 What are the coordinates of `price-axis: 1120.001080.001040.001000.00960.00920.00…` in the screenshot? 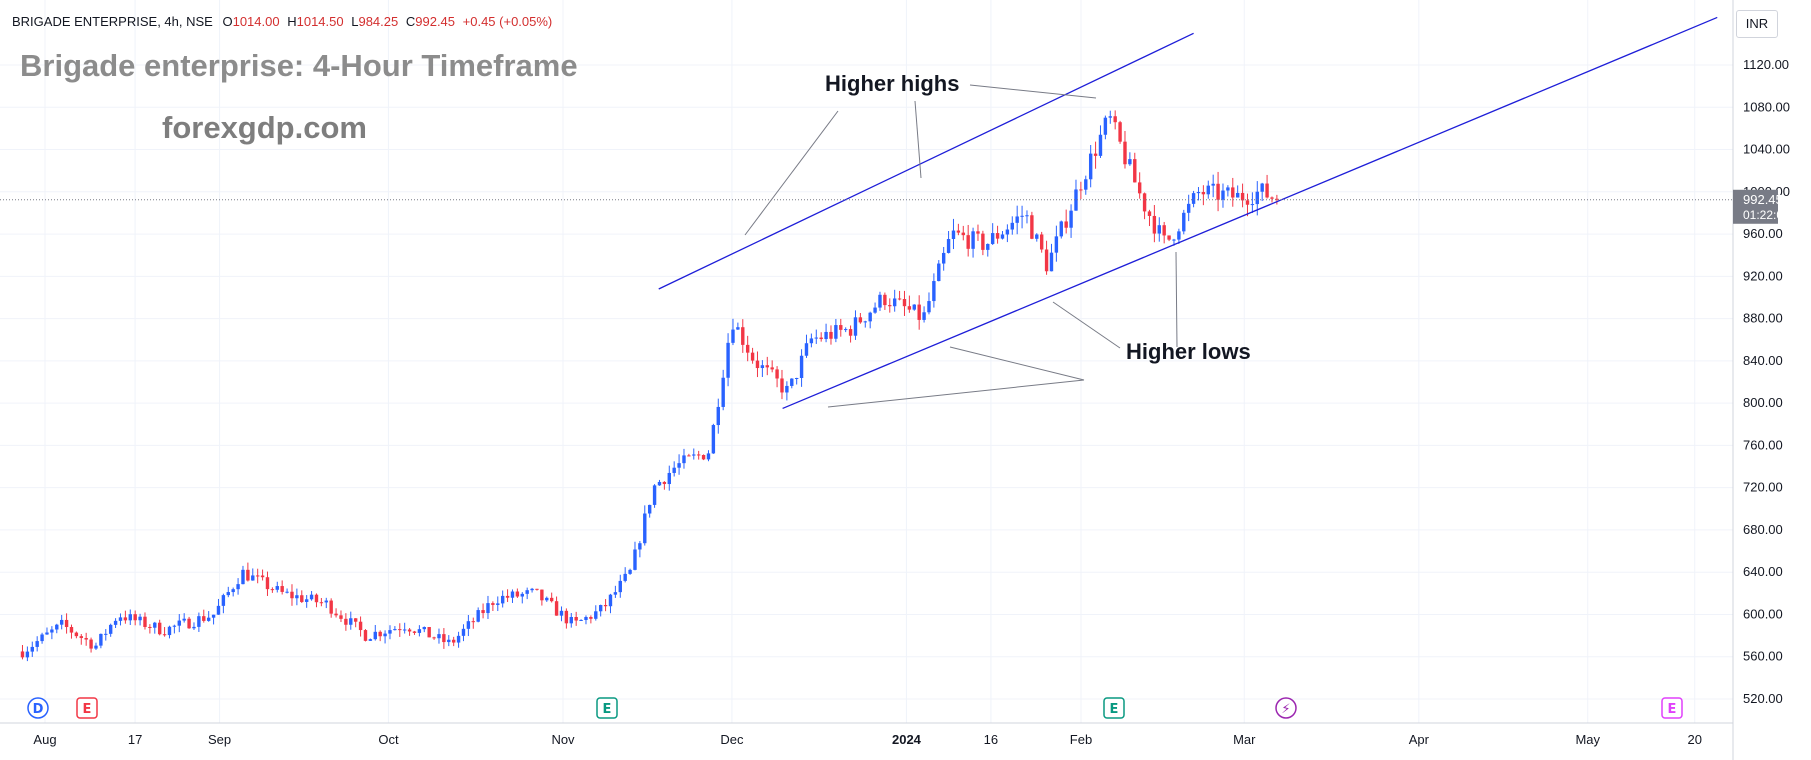 It's located at (1761, 380).